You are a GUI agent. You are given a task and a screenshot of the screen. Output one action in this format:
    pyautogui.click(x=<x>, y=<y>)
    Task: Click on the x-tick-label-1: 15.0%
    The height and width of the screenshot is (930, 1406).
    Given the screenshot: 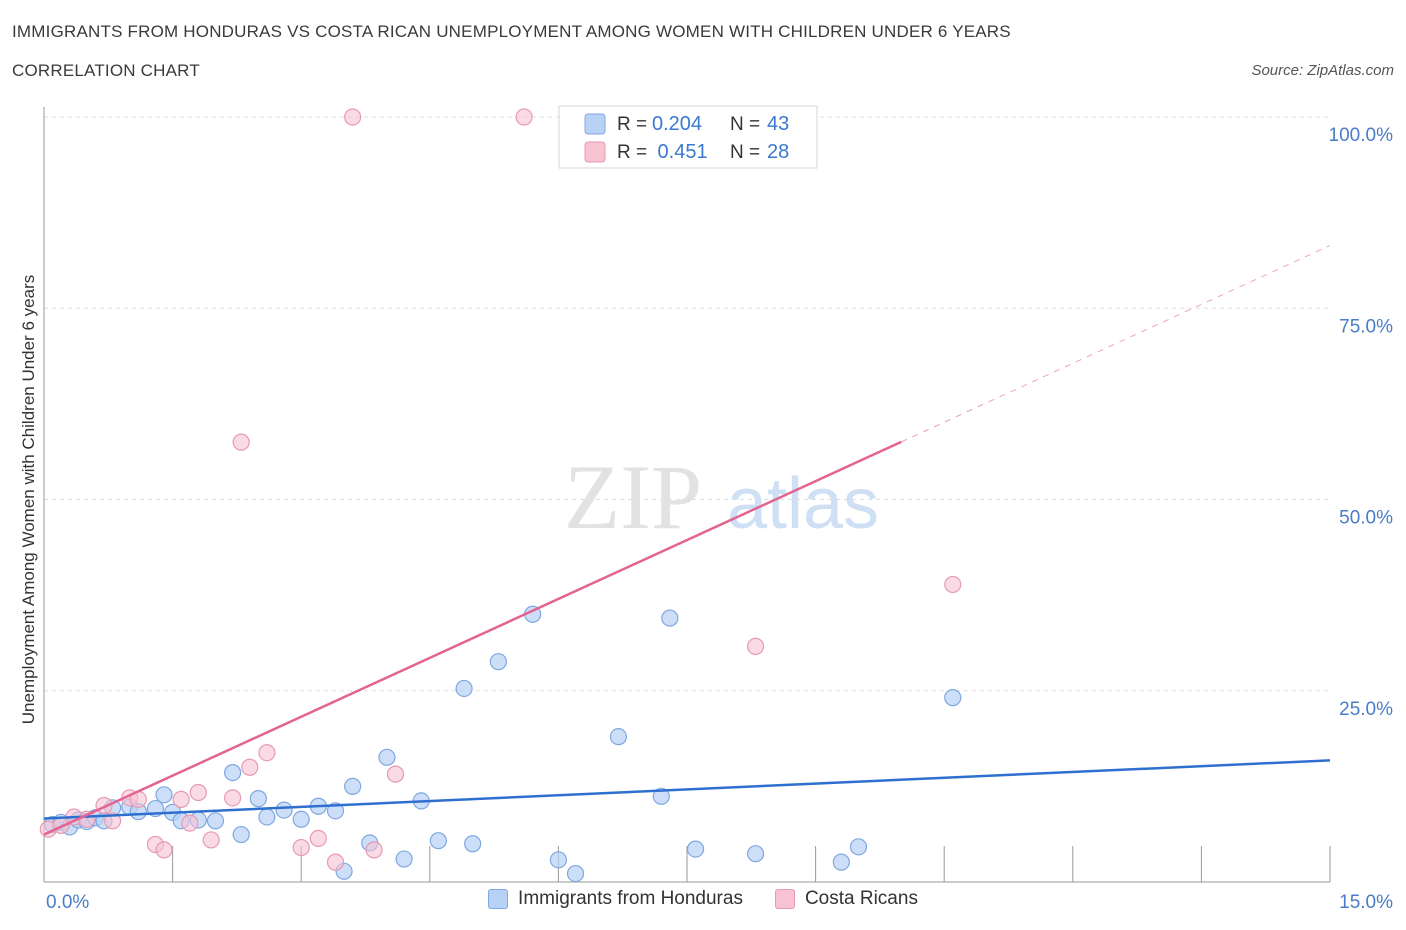 What is the action you would take?
    pyautogui.click(x=1366, y=902)
    